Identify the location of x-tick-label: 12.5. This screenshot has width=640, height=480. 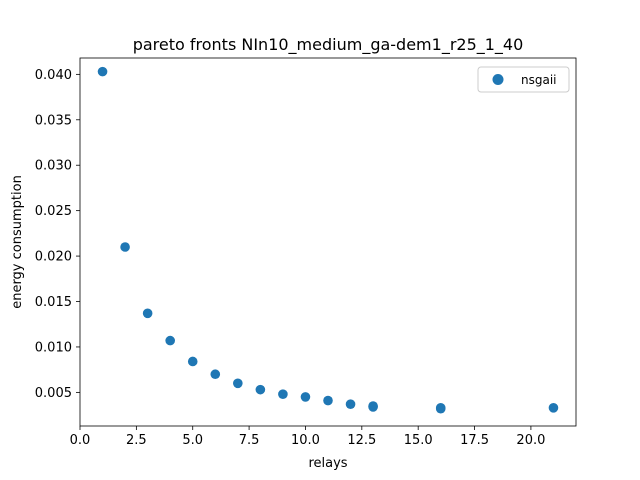
(361, 440).